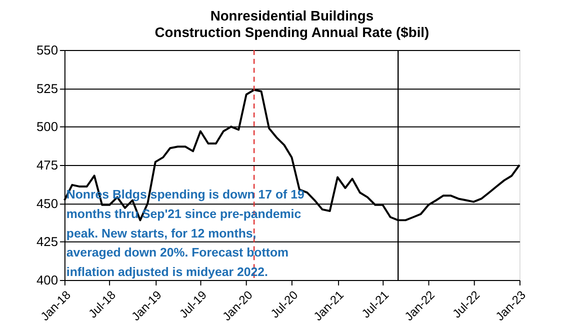 The image size is (572, 335). I want to click on y-tick-label: 425, so click(47, 242).